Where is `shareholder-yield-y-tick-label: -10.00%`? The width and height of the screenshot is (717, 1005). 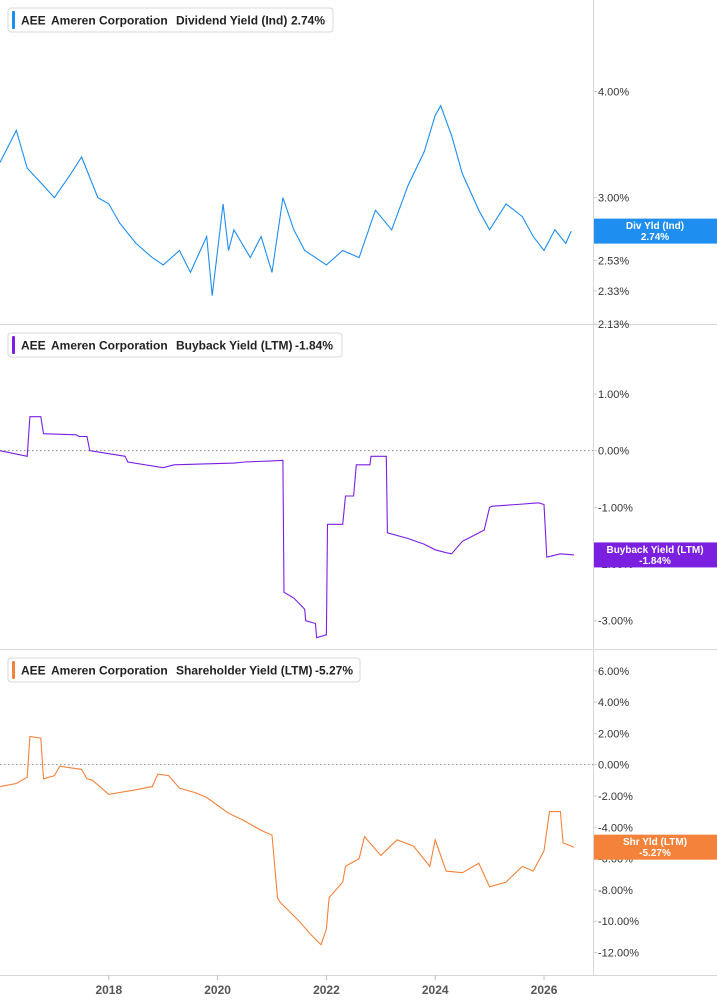
shareholder-yield-y-tick-label: -10.00% is located at coordinates (618, 922).